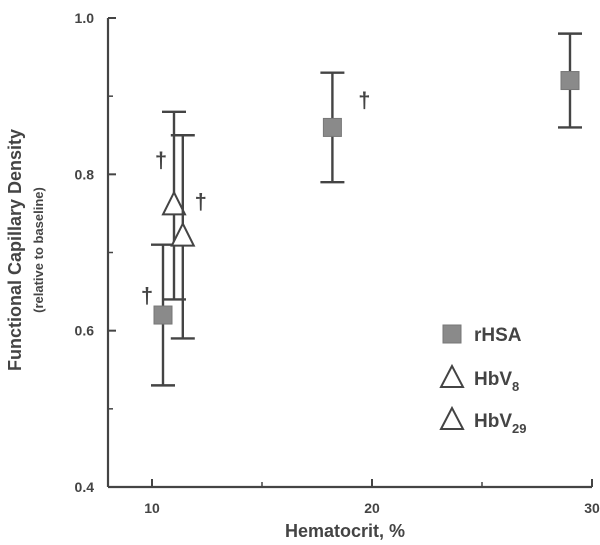 Image resolution: width=600 pixels, height=545 pixels. Describe the element at coordinates (452, 375) in the screenshot. I see `legend-swatch-HbV8` at that location.